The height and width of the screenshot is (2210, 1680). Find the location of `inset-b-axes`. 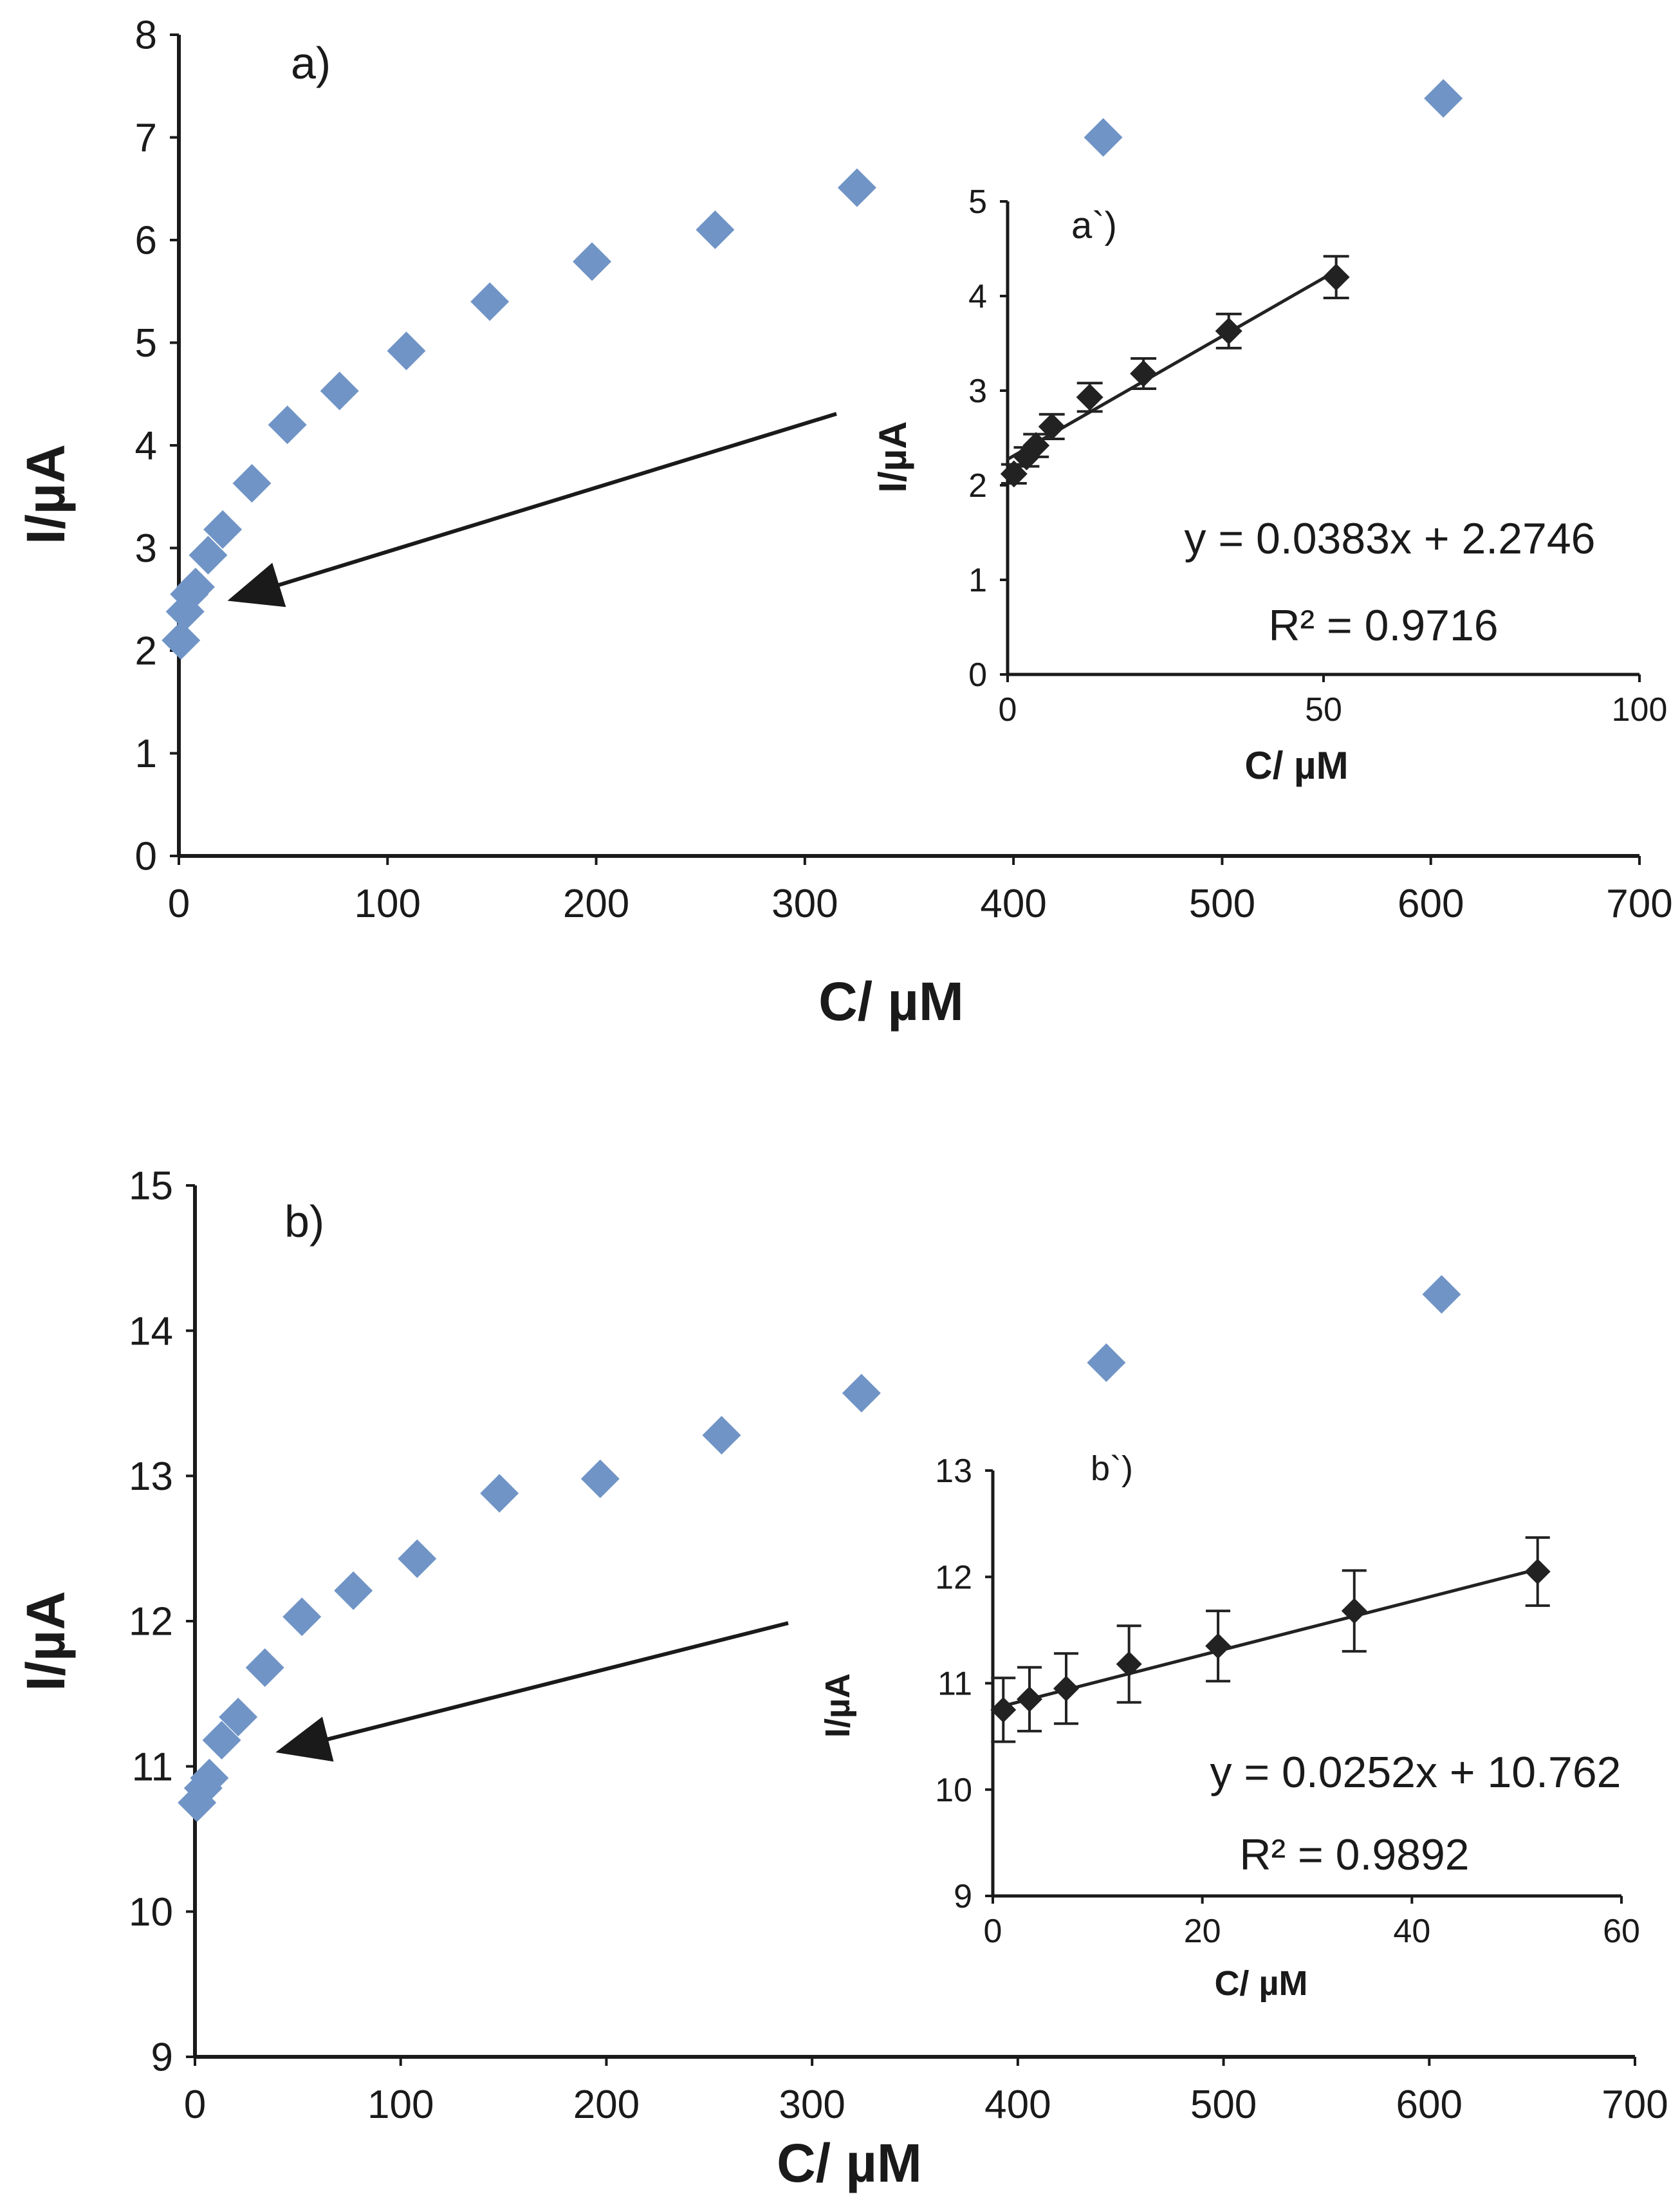

inset-b-axes is located at coordinates (1304, 1686).